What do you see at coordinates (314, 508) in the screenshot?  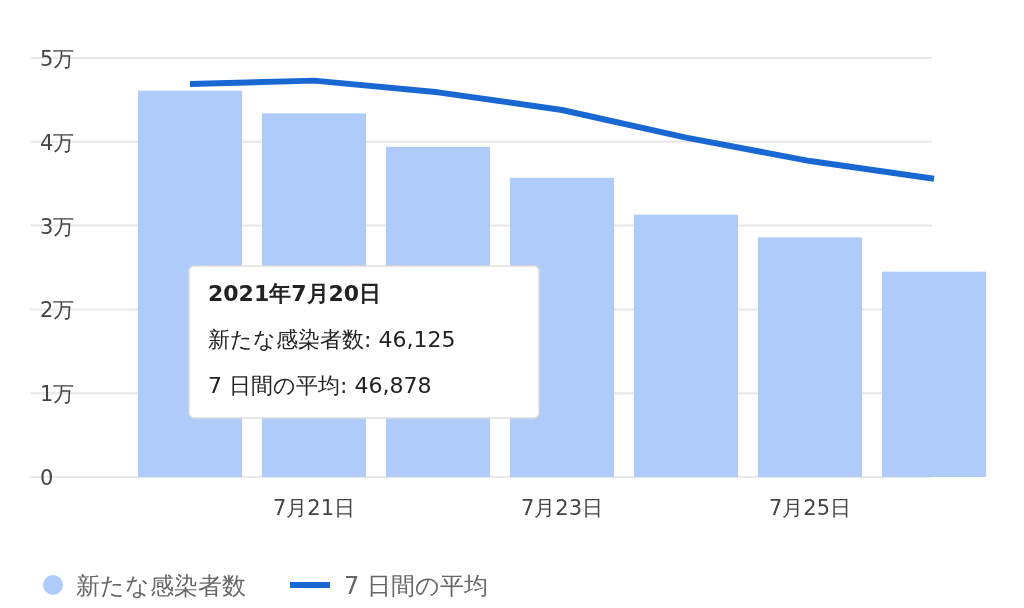 I see `x-tick-label: 7月21日` at bounding box center [314, 508].